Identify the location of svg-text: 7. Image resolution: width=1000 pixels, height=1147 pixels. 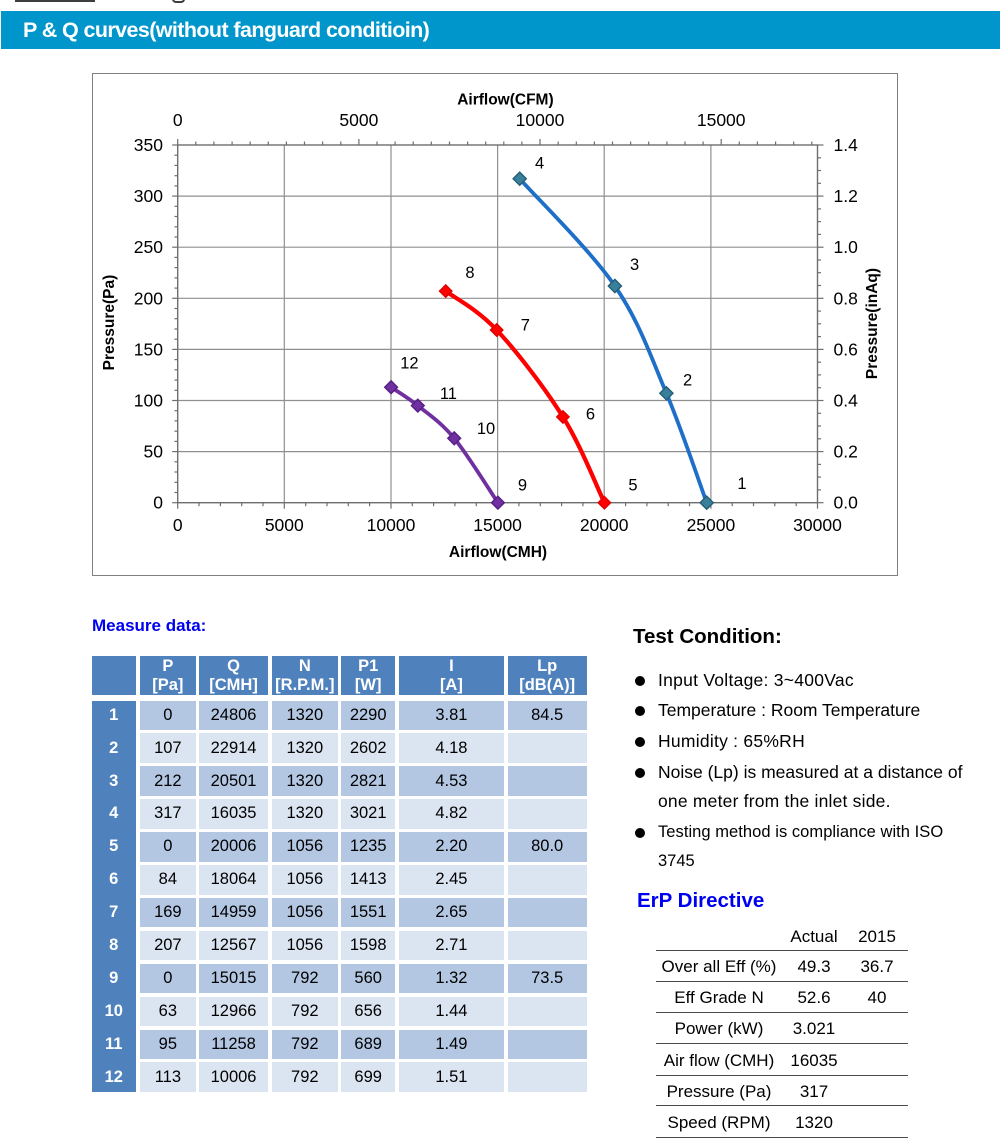
(525, 326).